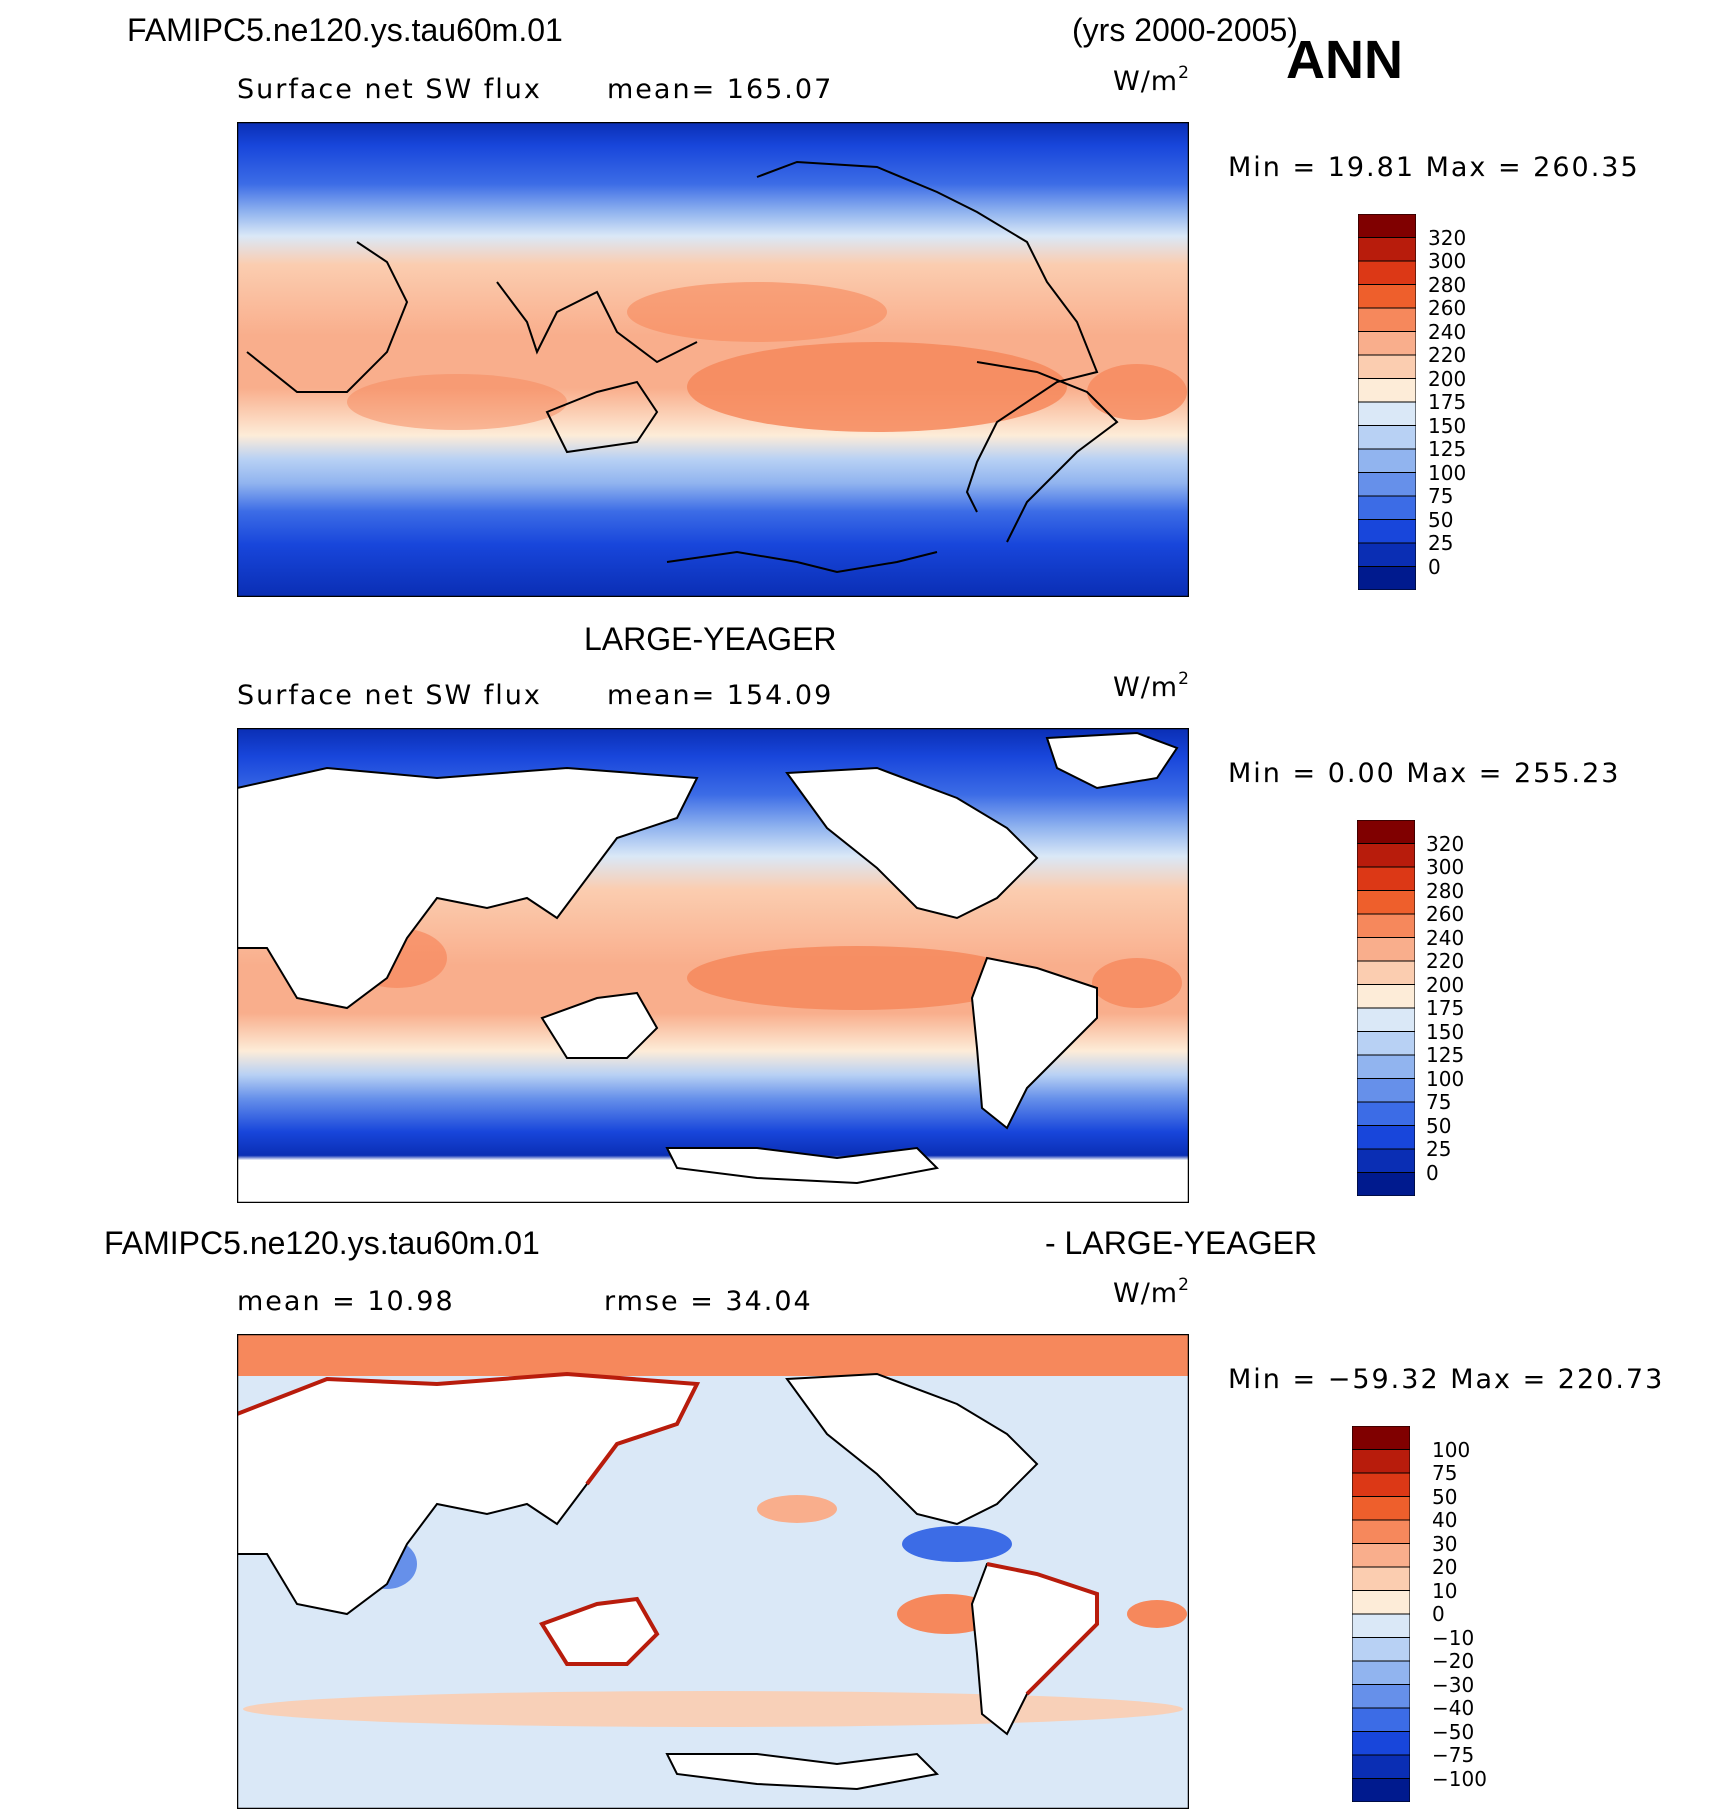  I want to click on panel2-unit: W/m2, so click(1151, 686).